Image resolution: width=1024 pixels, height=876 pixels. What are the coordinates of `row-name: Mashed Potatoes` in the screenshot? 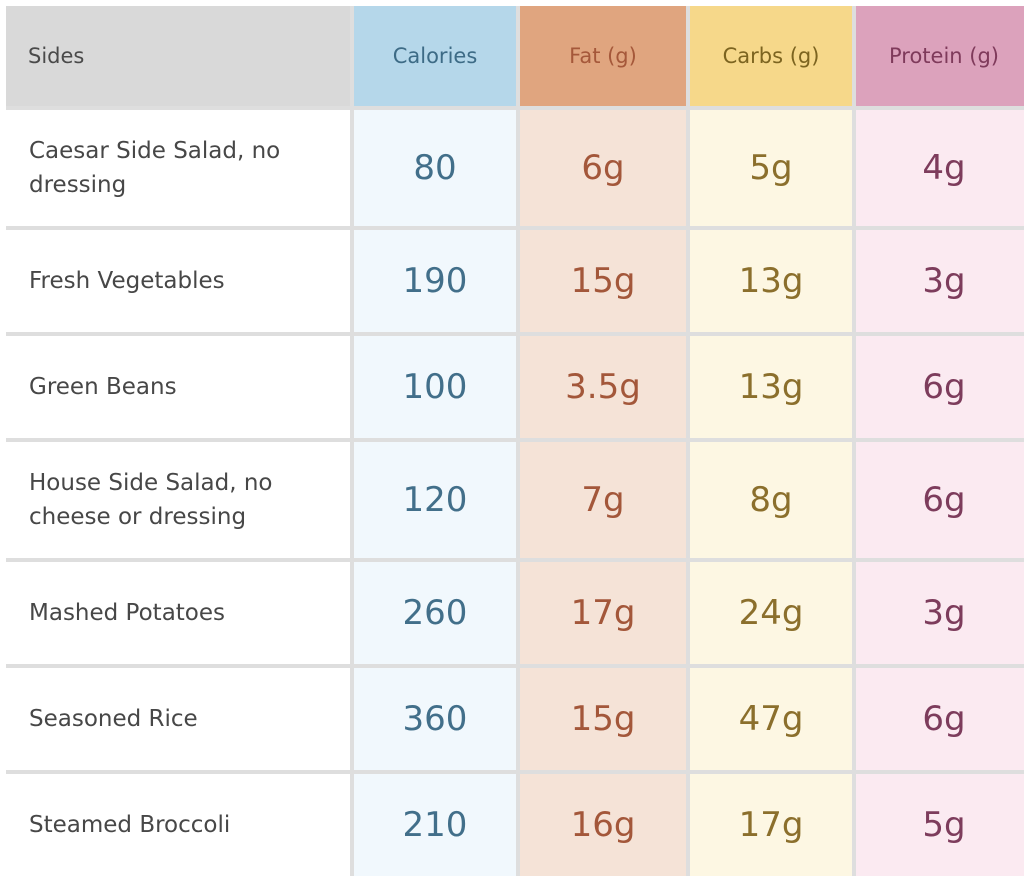 It's located at (178, 613).